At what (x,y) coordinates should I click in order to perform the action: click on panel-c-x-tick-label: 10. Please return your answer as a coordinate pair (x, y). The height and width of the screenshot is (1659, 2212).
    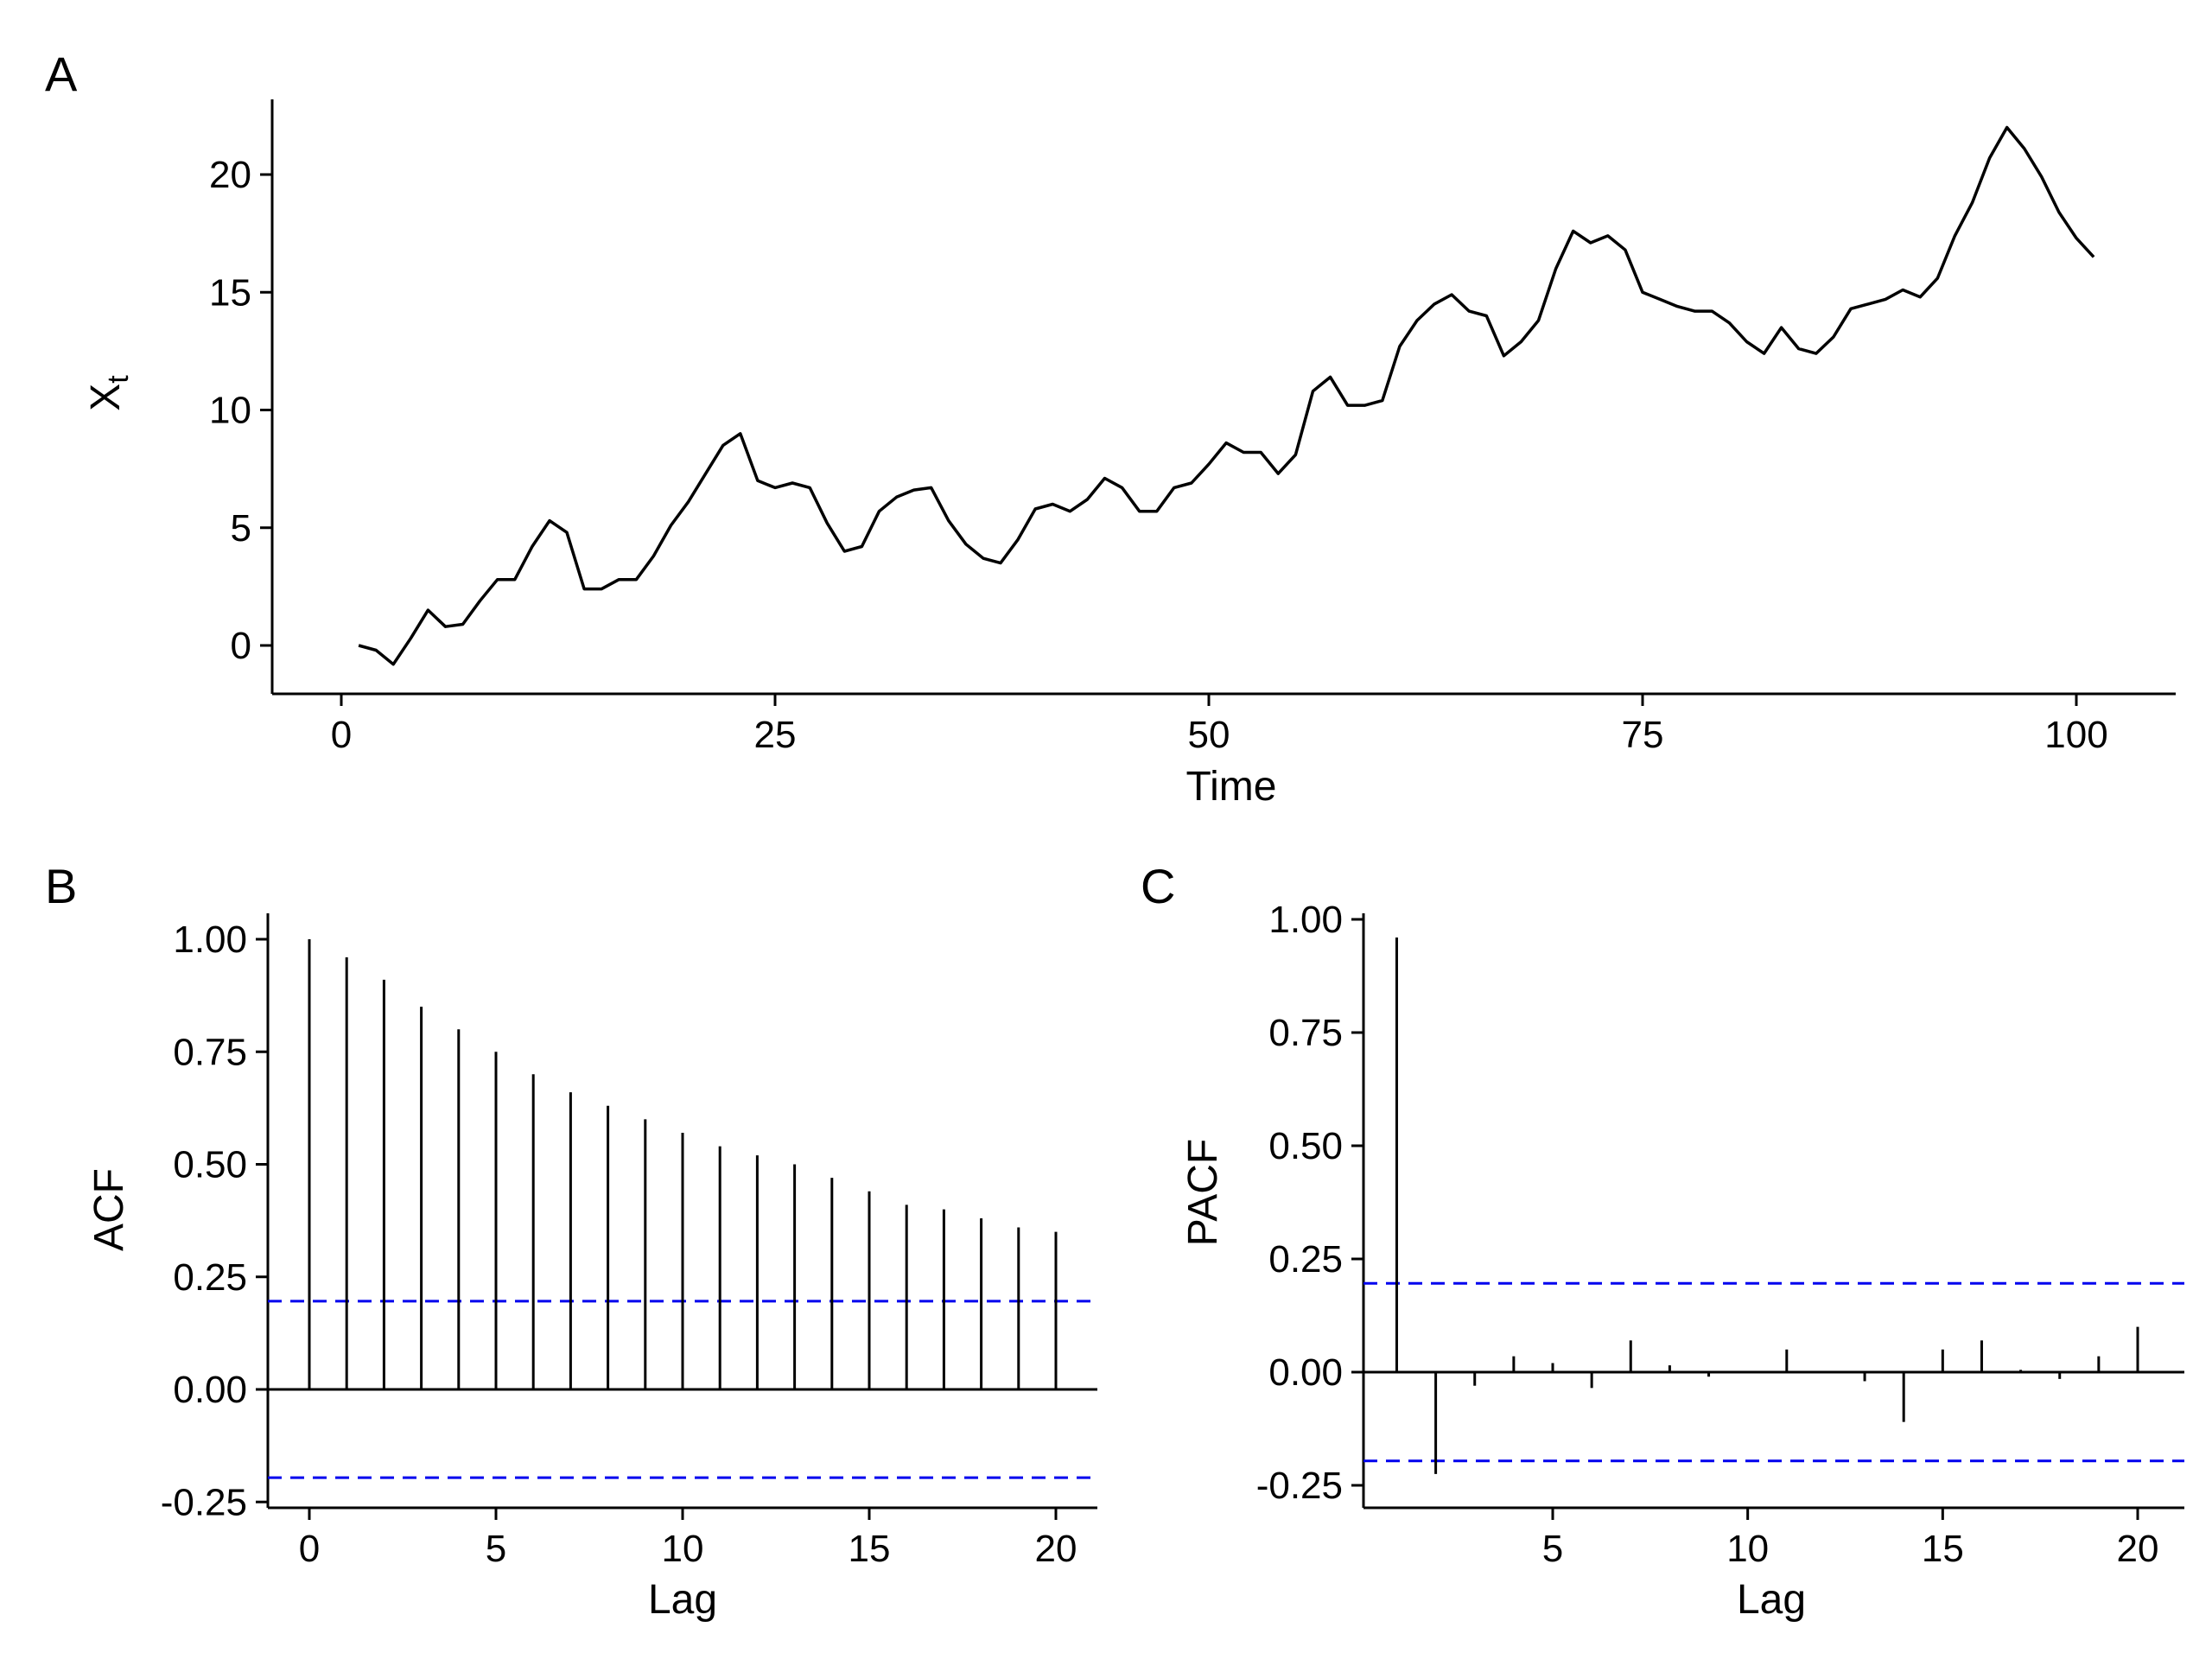
    Looking at the image, I should click on (1747, 1549).